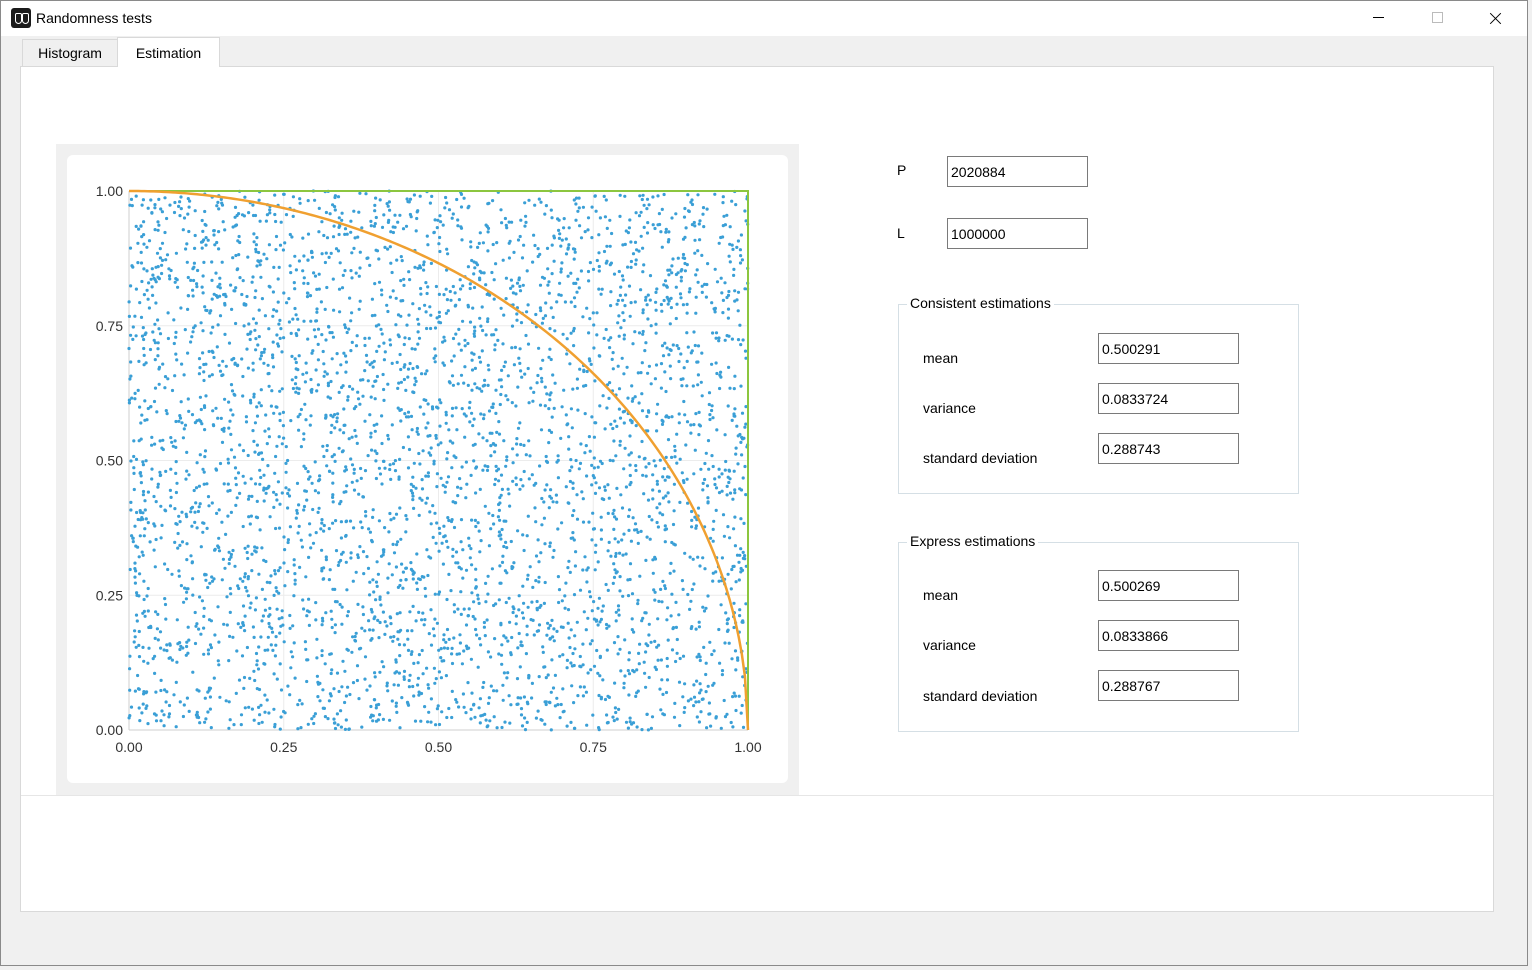  Describe the element at coordinates (1168, 448) in the screenshot. I see `consistent-std-field` at that location.